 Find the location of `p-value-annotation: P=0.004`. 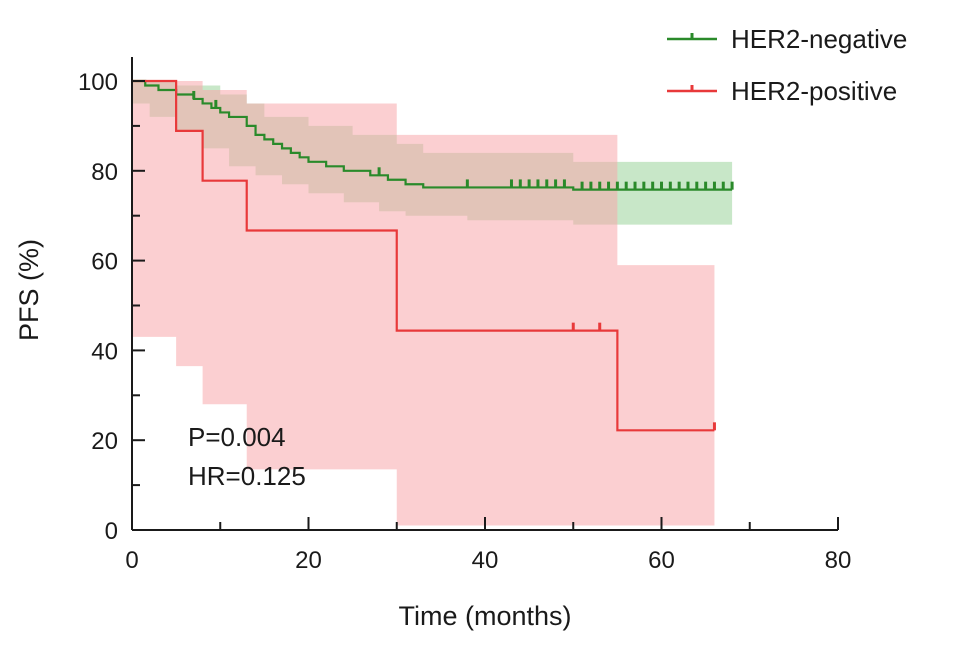

p-value-annotation: P=0.004 is located at coordinates (237, 437).